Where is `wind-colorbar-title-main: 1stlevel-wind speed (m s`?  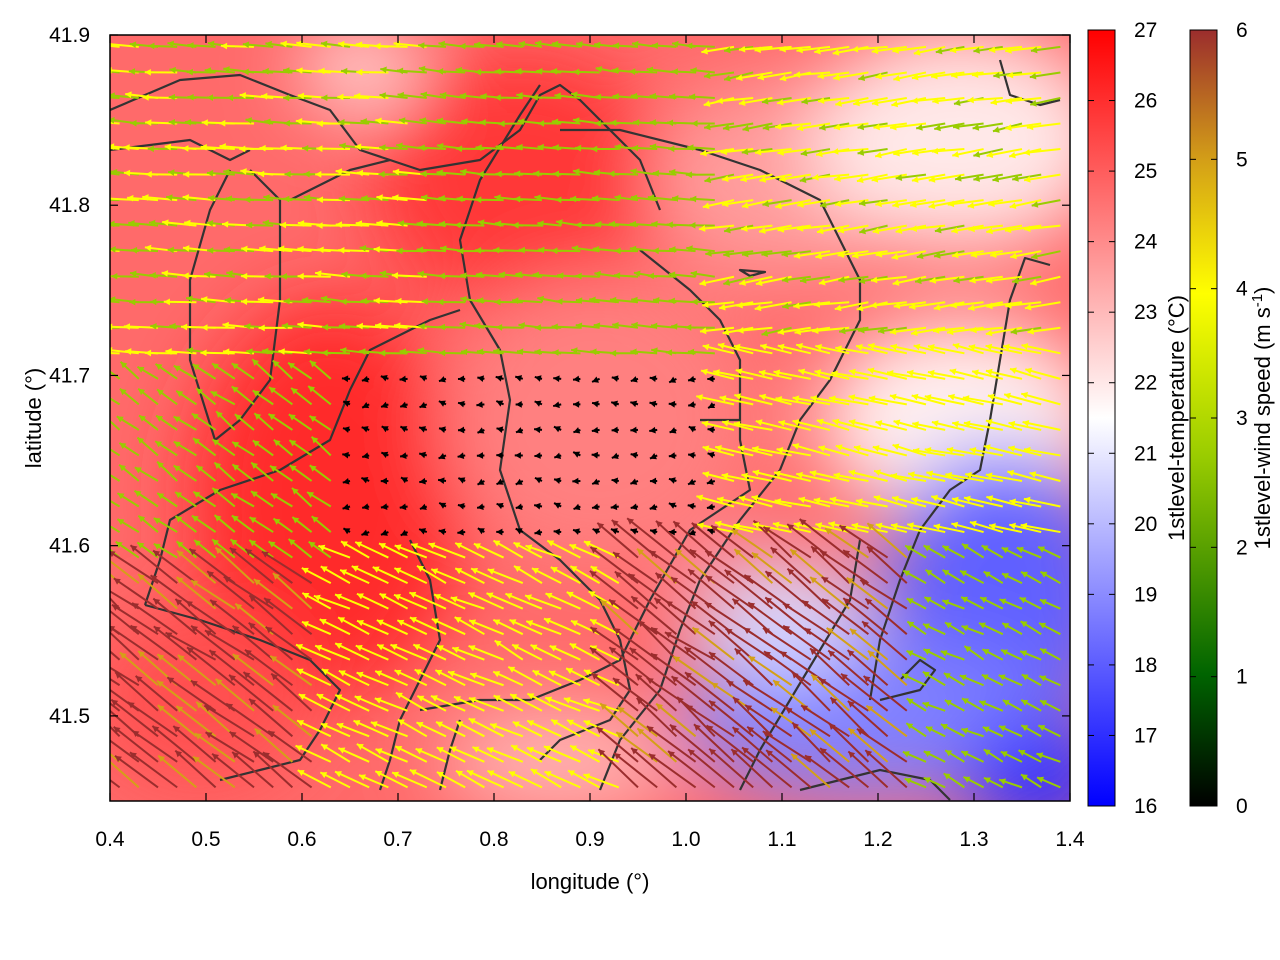 wind-colorbar-title-main: 1stlevel-wind speed (m s is located at coordinates (1262, 428).